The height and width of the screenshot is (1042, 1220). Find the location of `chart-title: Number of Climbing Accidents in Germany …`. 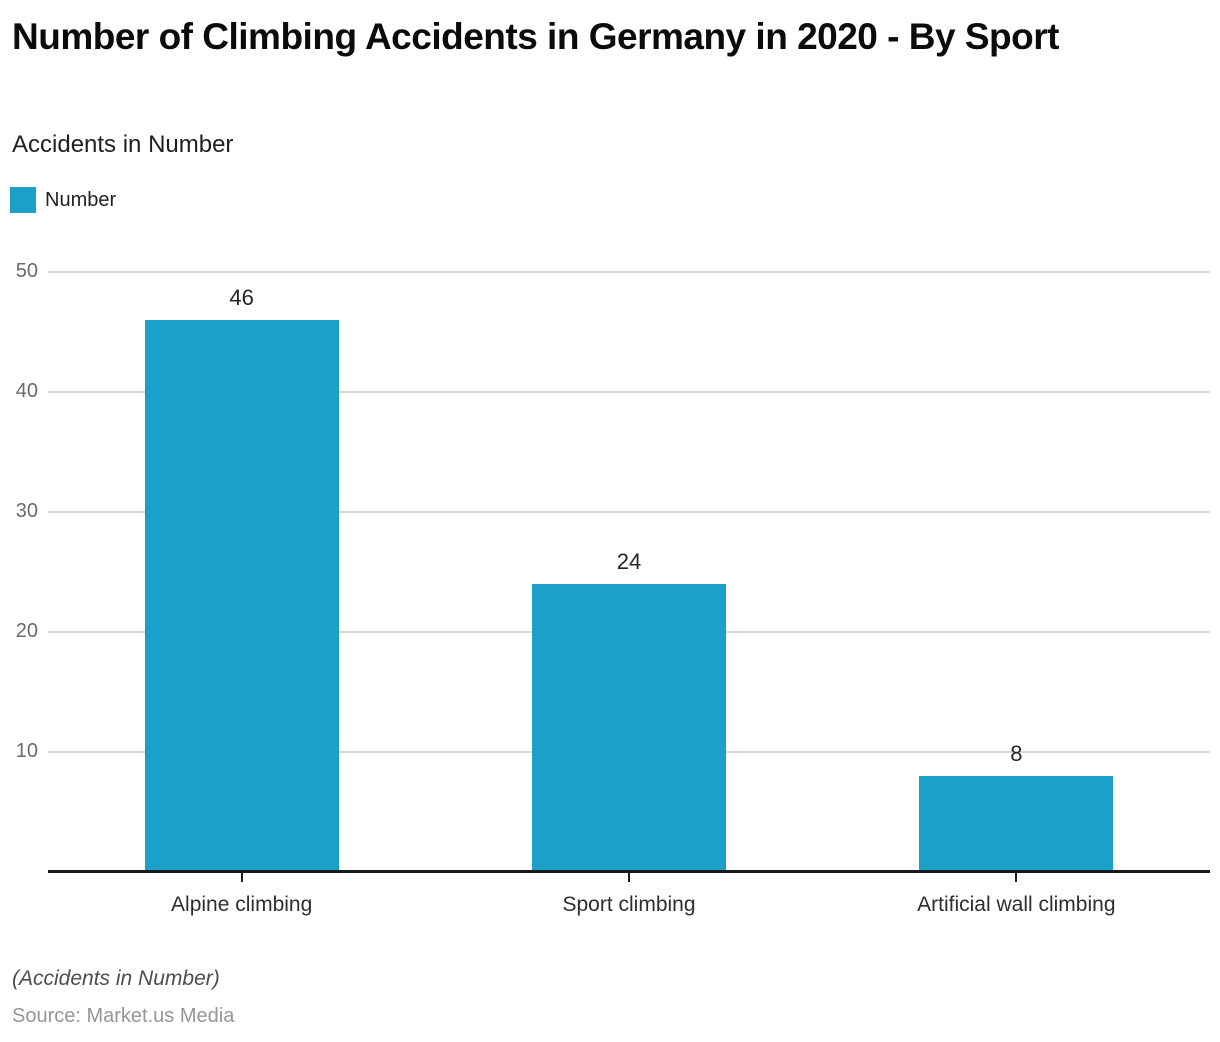

chart-title: Number of Climbing Accidents in Germany … is located at coordinates (535, 36).